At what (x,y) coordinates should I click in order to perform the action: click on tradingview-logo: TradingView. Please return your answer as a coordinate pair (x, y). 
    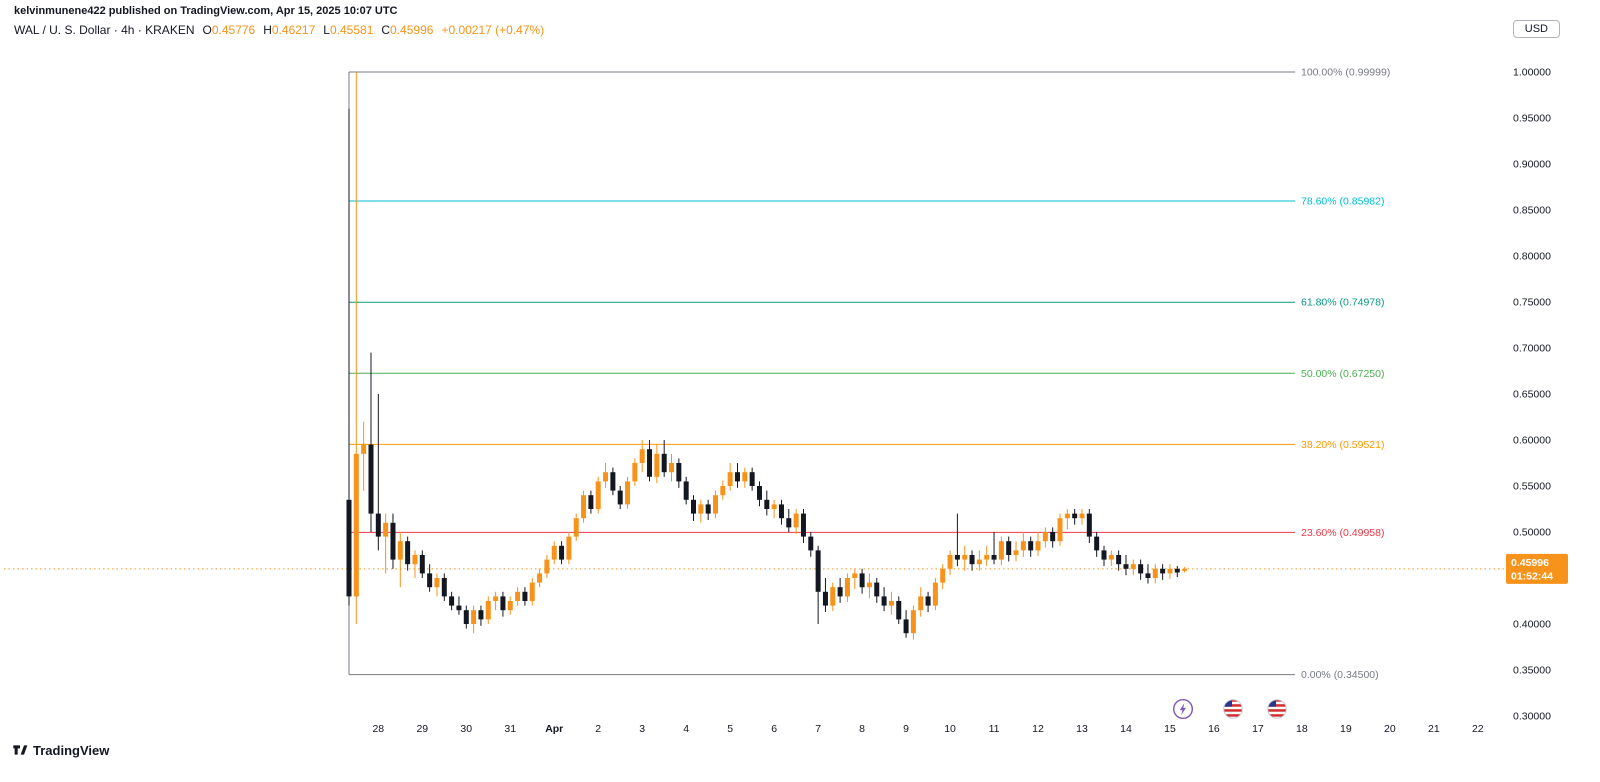
    Looking at the image, I should click on (60, 750).